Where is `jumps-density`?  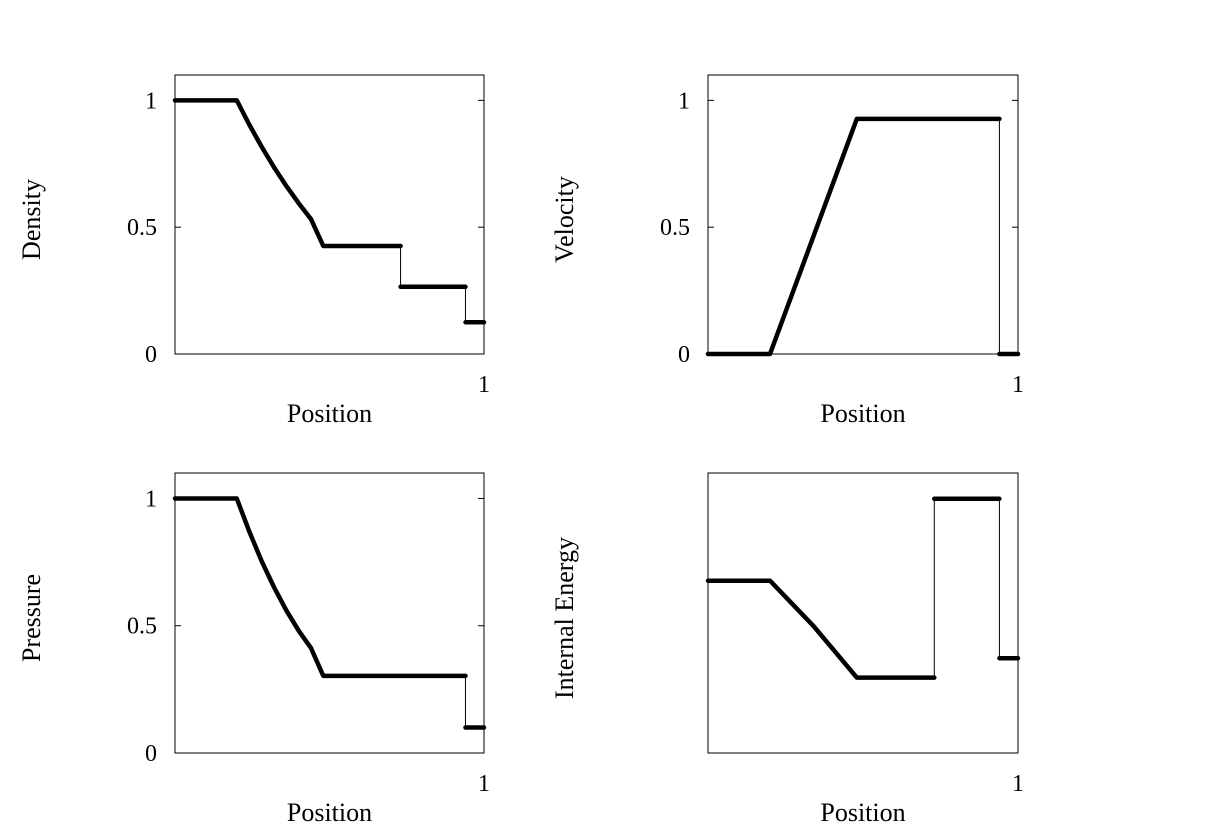
jumps-density is located at coordinates (433, 284).